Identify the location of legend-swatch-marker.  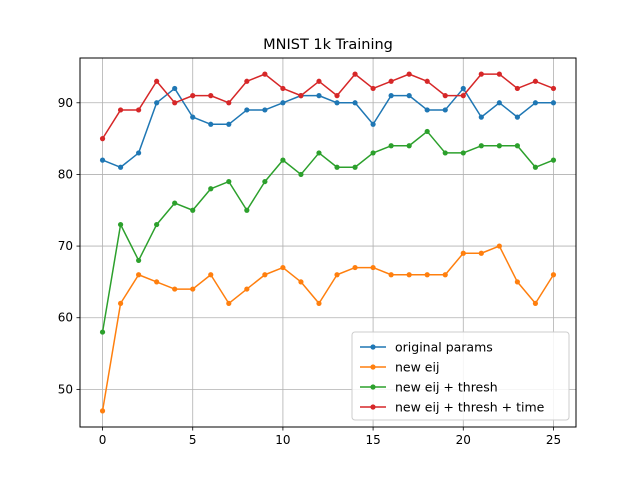
(373, 407).